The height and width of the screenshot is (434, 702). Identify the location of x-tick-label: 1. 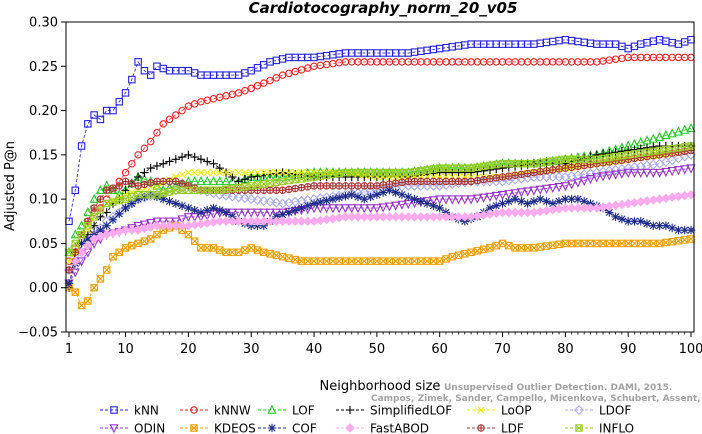
(69, 349).